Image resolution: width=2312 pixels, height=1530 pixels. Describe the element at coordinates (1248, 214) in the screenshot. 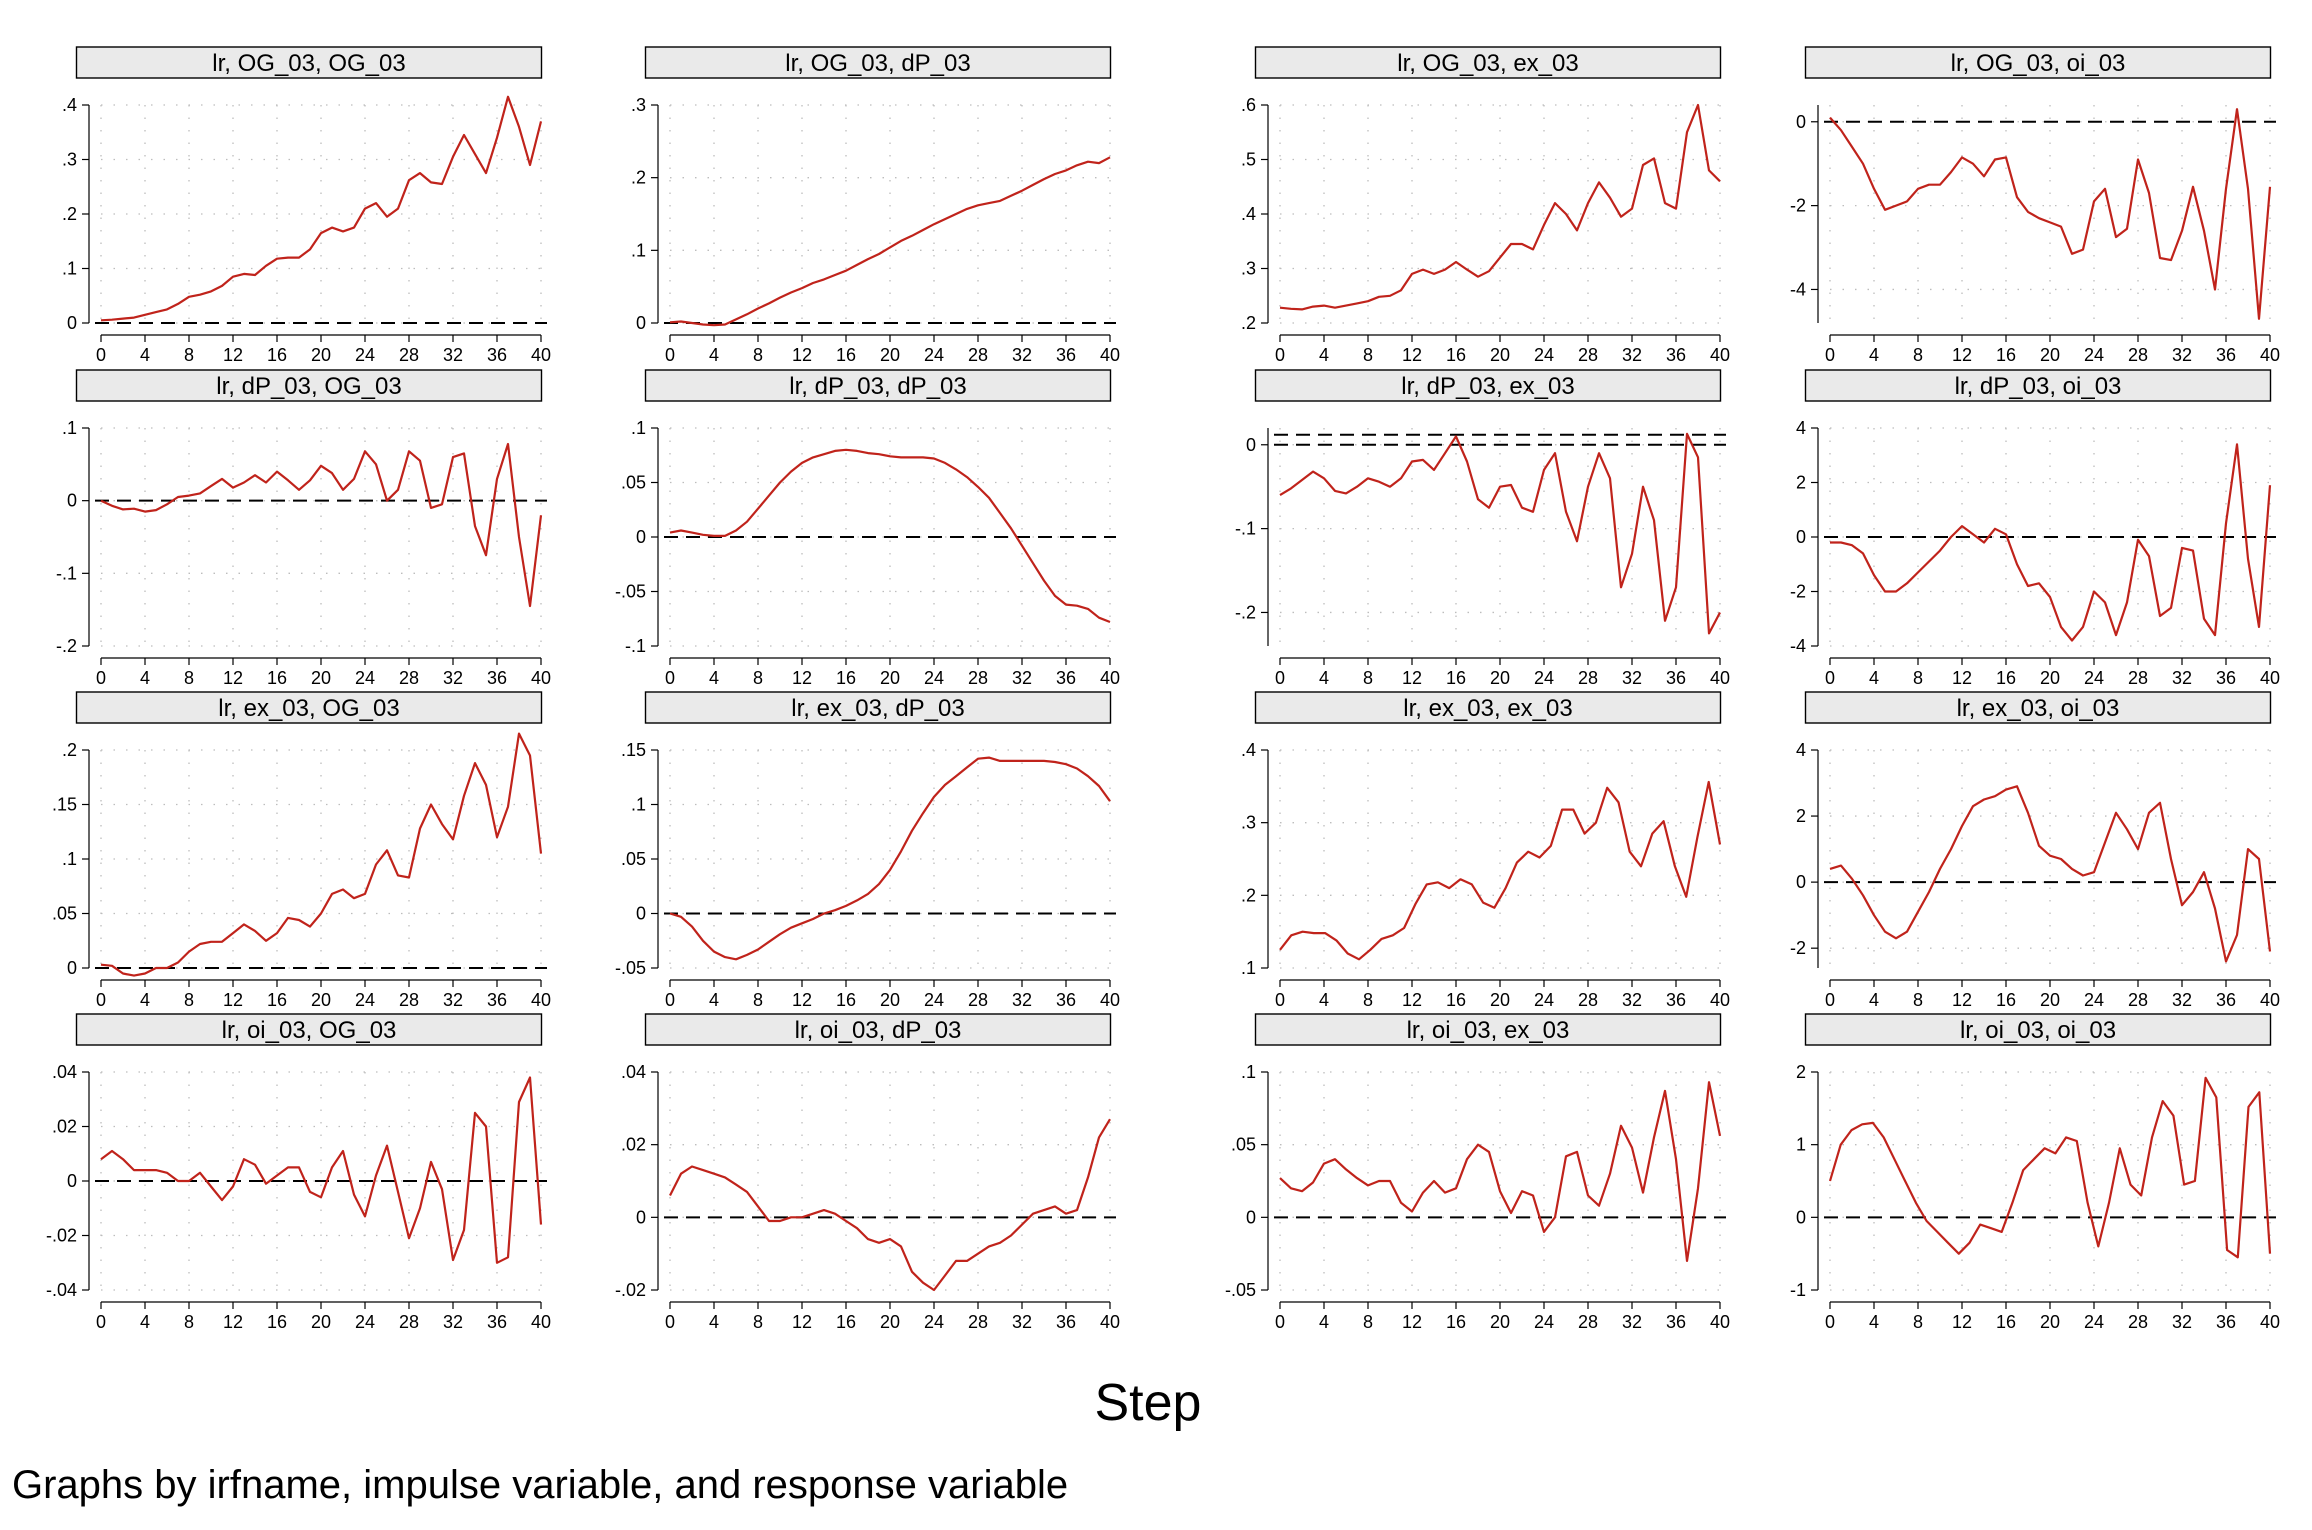

I see `y-tick-label: .4` at that location.